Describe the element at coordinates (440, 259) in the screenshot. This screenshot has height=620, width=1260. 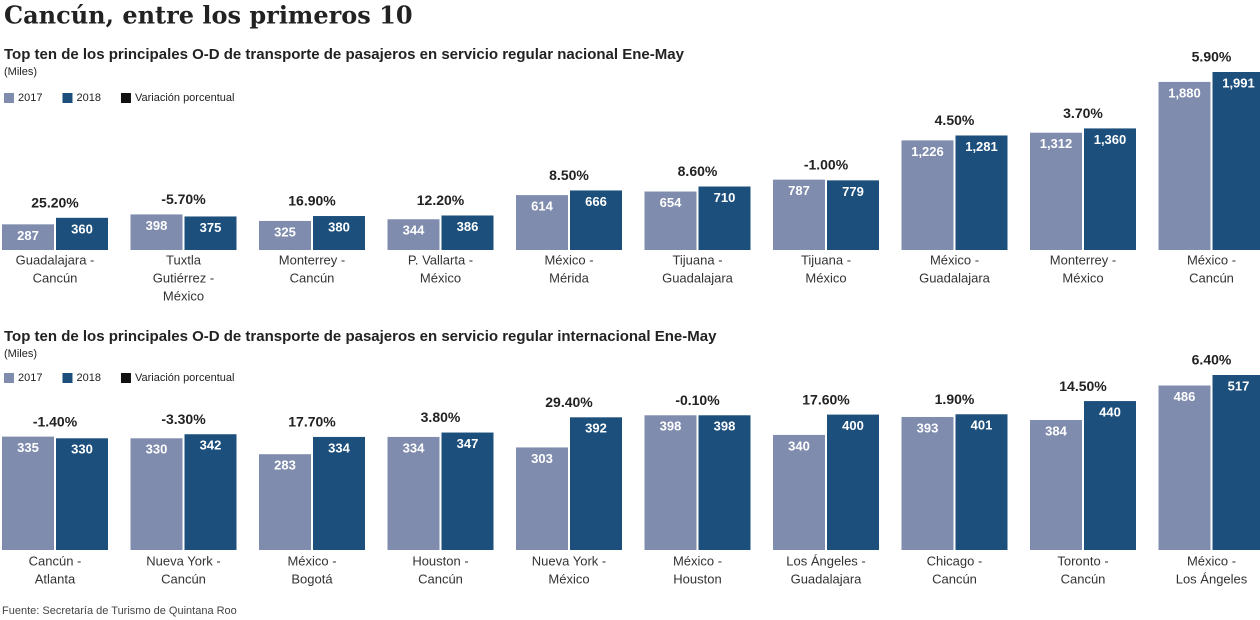
I see `category-label: P. Vallarta -` at that location.